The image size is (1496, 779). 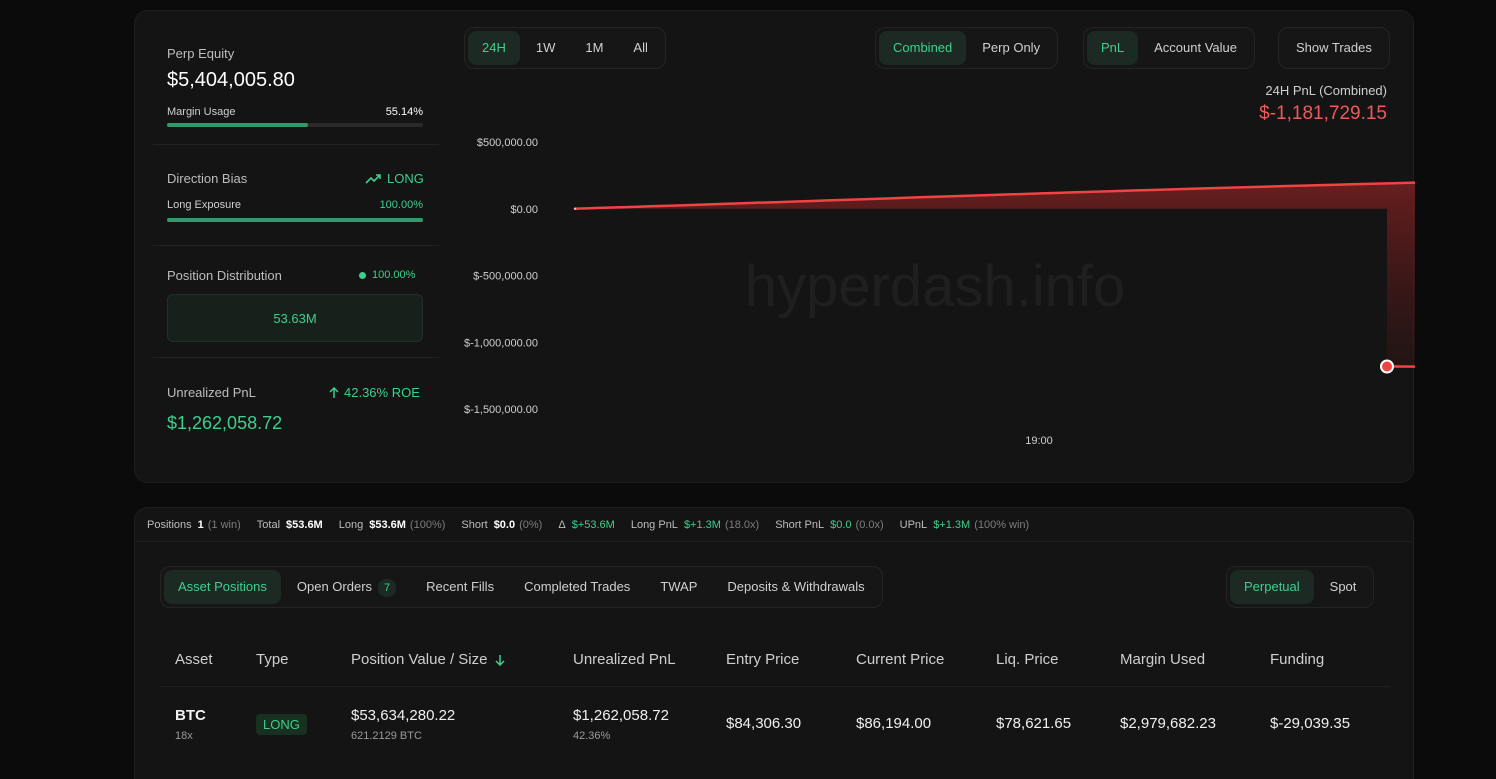 I want to click on timeframe-1w: 1W, so click(x=545, y=47).